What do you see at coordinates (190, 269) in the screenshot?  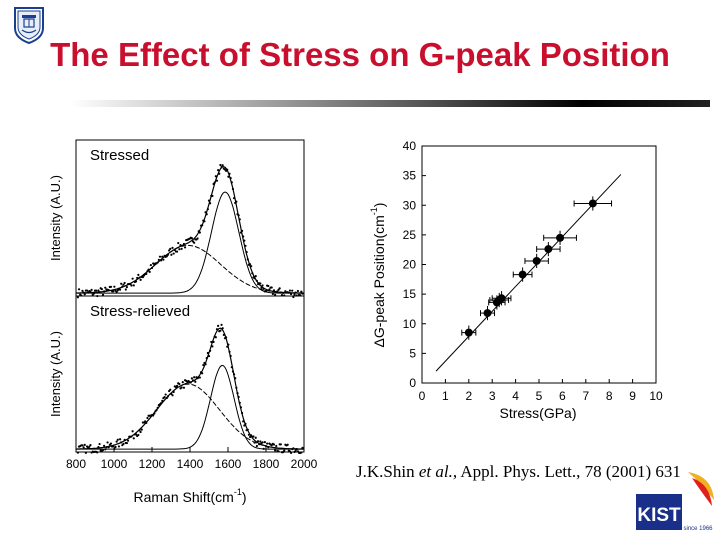 I see `spectra-d-band-curve` at bounding box center [190, 269].